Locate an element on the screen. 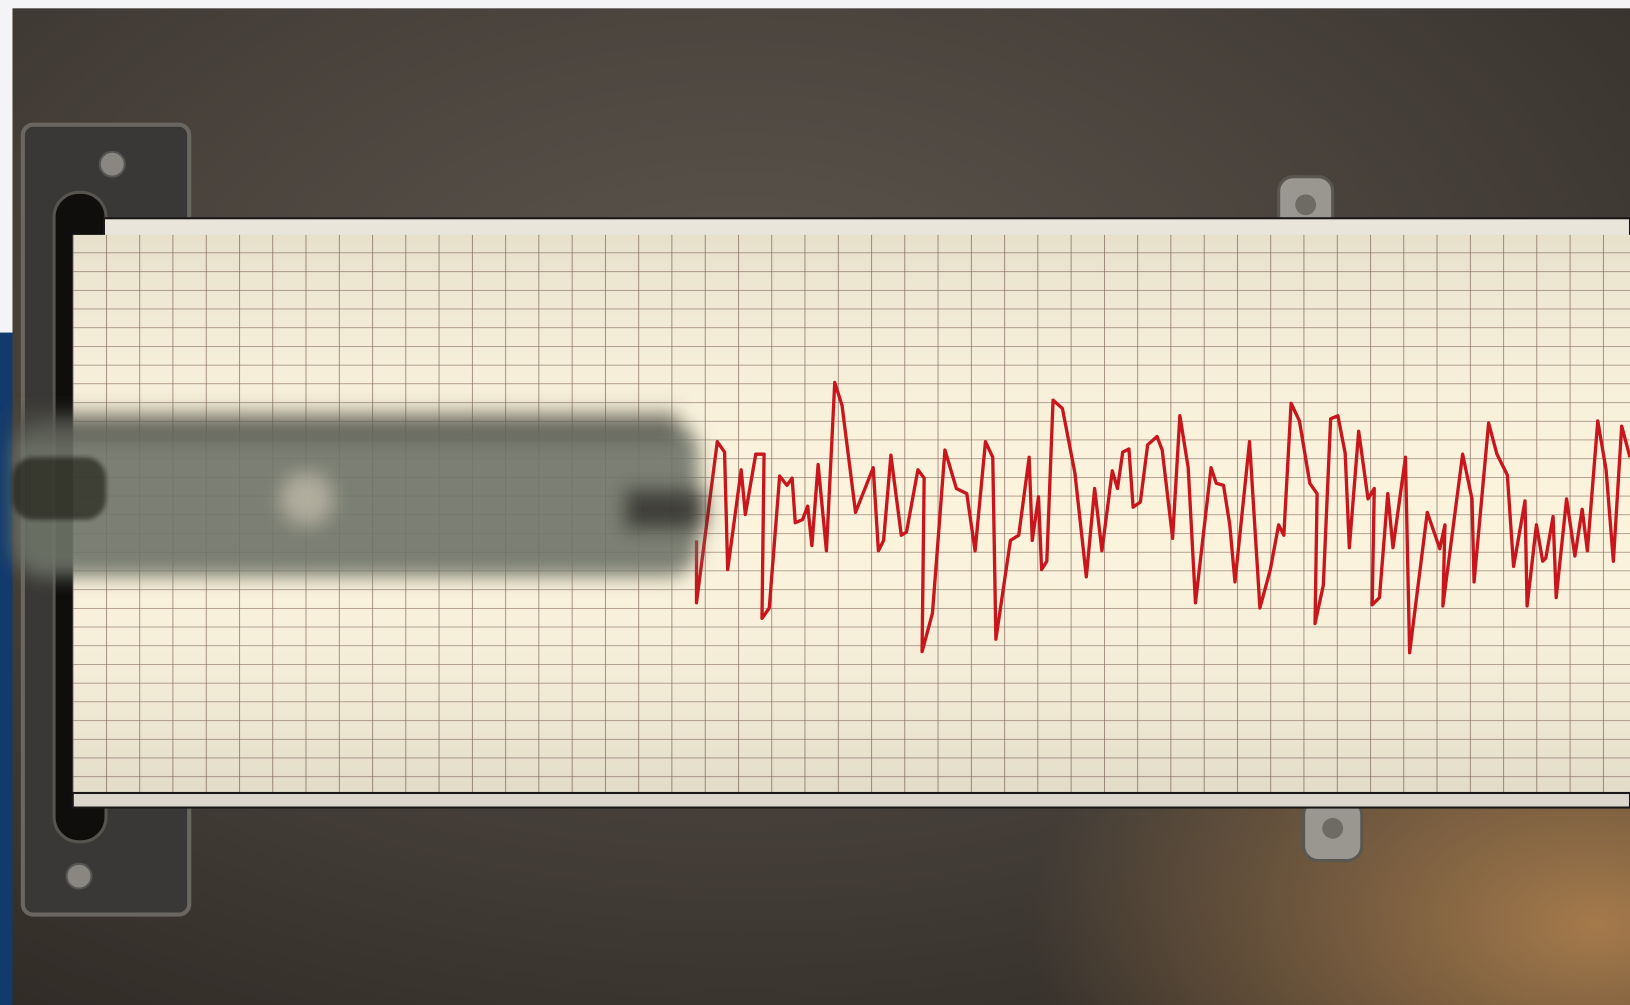 The image size is (1630, 1005). side-strip is located at coordinates (7, 668).